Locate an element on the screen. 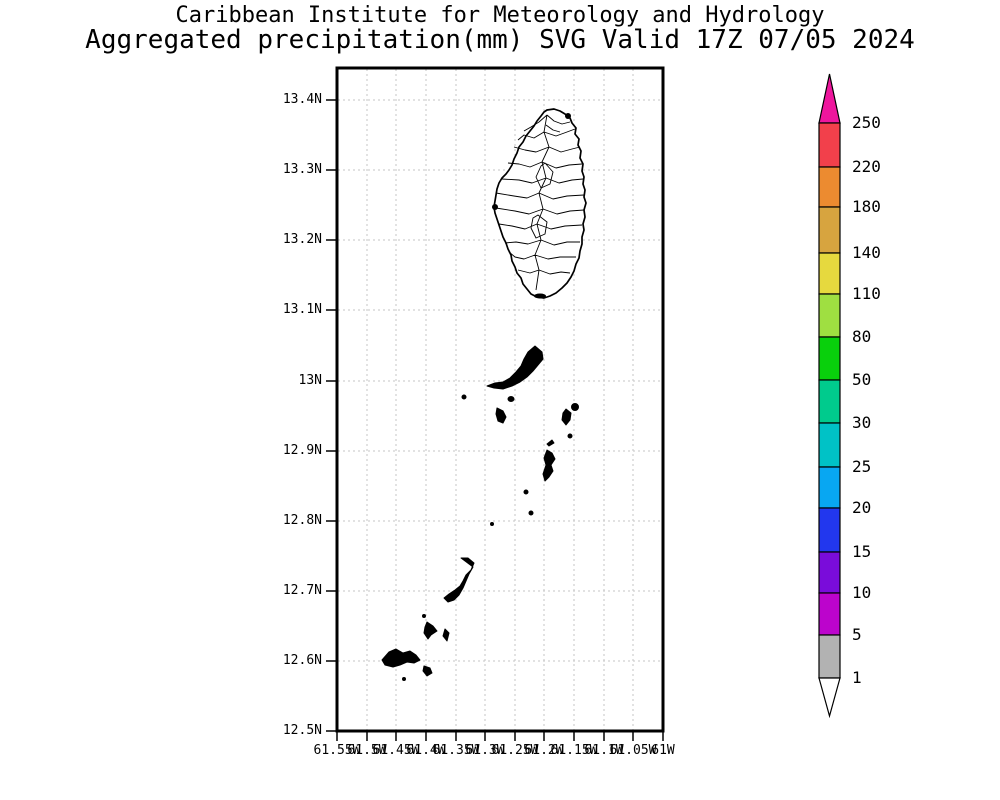 This screenshot has width=1000, height=800. colorbar-tick-label: 220 is located at coordinates (866, 166).